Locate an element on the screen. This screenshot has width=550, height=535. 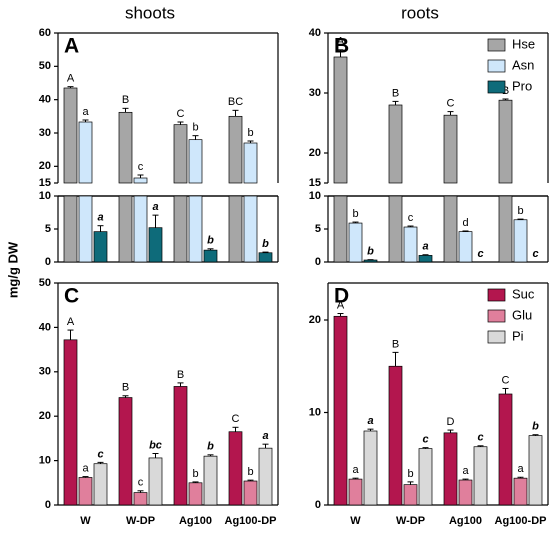
legend-label: Hse is located at coordinates (523, 43).